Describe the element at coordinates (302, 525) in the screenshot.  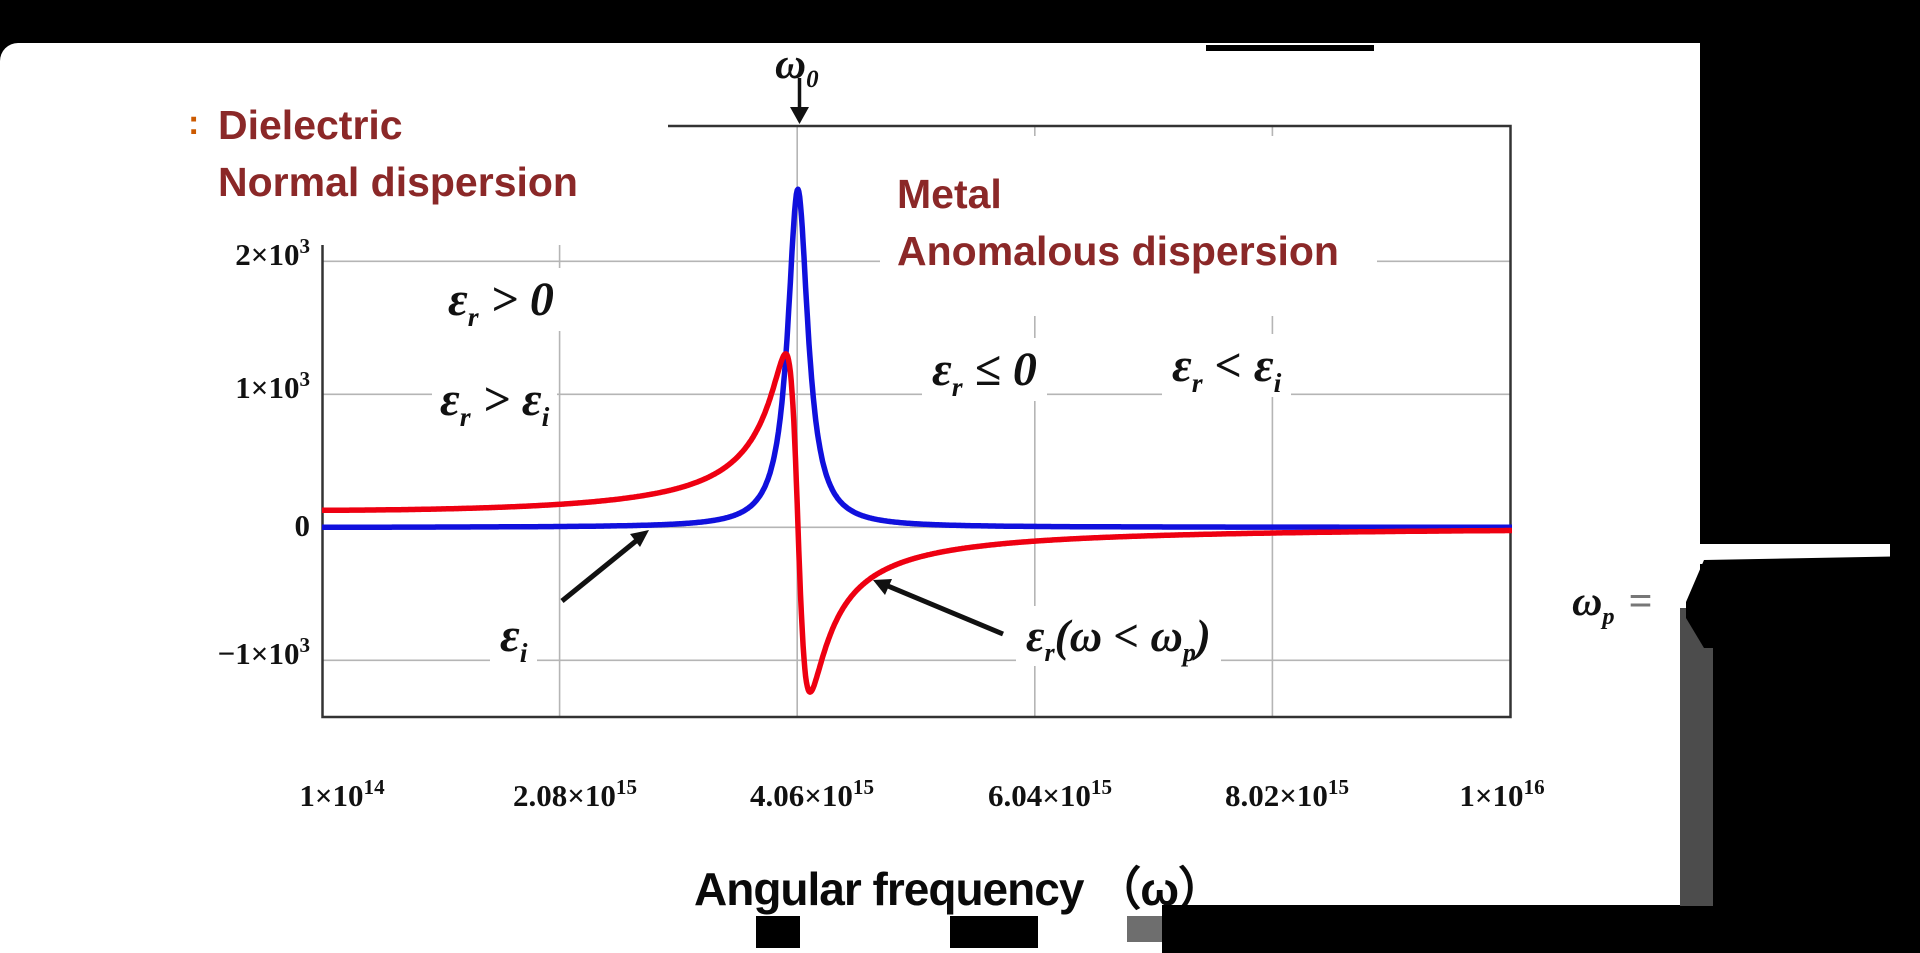
I see `y-tick-0: 0` at that location.